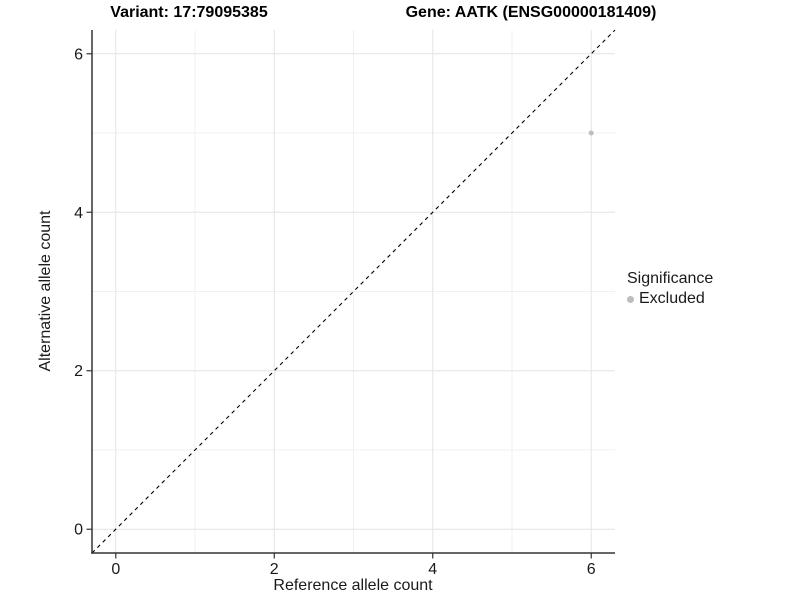 This screenshot has width=800, height=600. I want to click on y-tick-label: 4, so click(78, 213).